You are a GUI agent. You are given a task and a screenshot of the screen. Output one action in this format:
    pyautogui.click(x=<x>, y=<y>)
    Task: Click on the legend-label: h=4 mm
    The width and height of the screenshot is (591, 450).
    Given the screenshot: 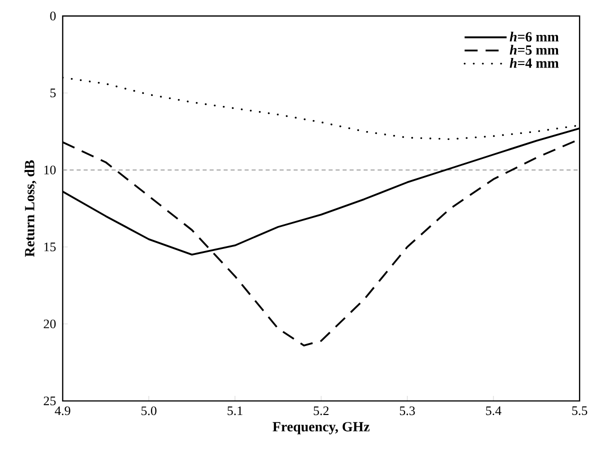 What is the action you would take?
    pyautogui.click(x=534, y=63)
    